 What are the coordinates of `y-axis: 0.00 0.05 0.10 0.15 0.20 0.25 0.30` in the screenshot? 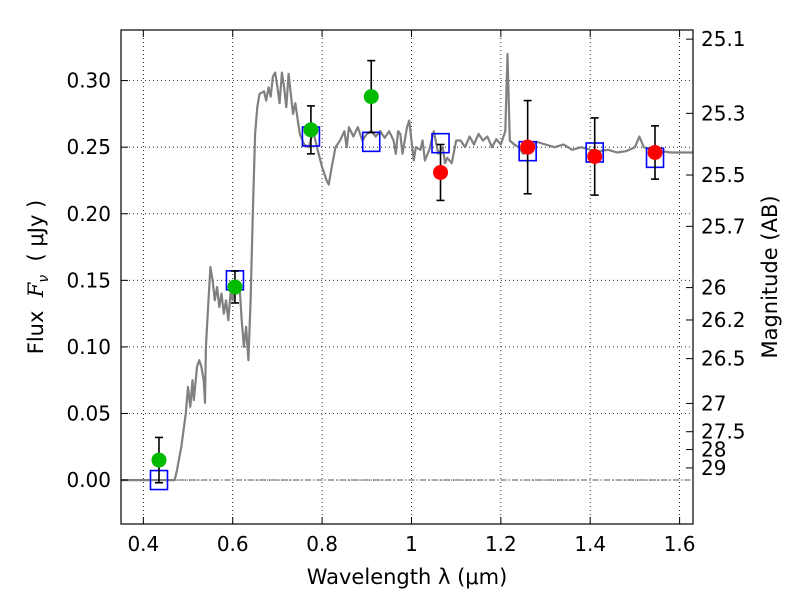 It's located at (97, 280).